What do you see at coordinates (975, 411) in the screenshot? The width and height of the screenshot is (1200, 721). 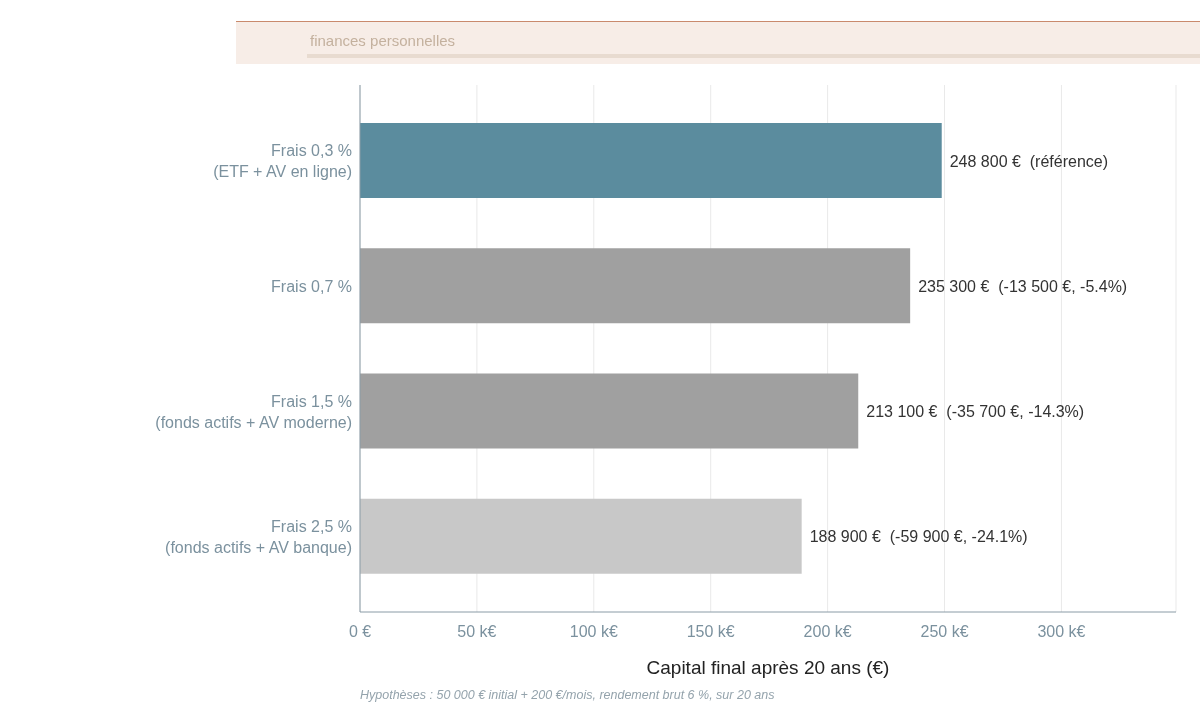 I see `data-label: 213 100 € (-35 700 €, -14.3%)` at bounding box center [975, 411].